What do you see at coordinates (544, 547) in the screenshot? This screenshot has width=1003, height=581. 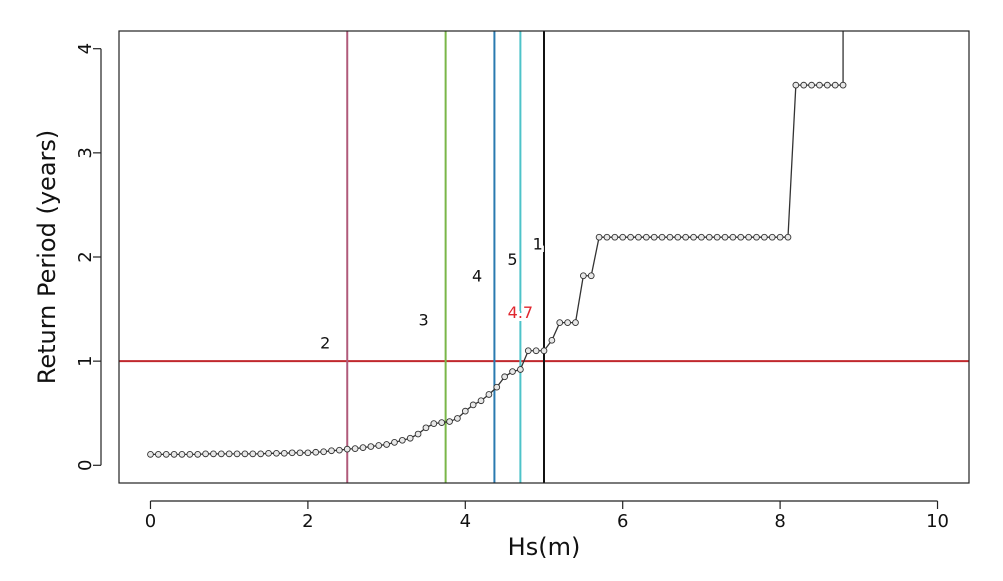 I see `x-axis-label: Hs(m)` at bounding box center [544, 547].